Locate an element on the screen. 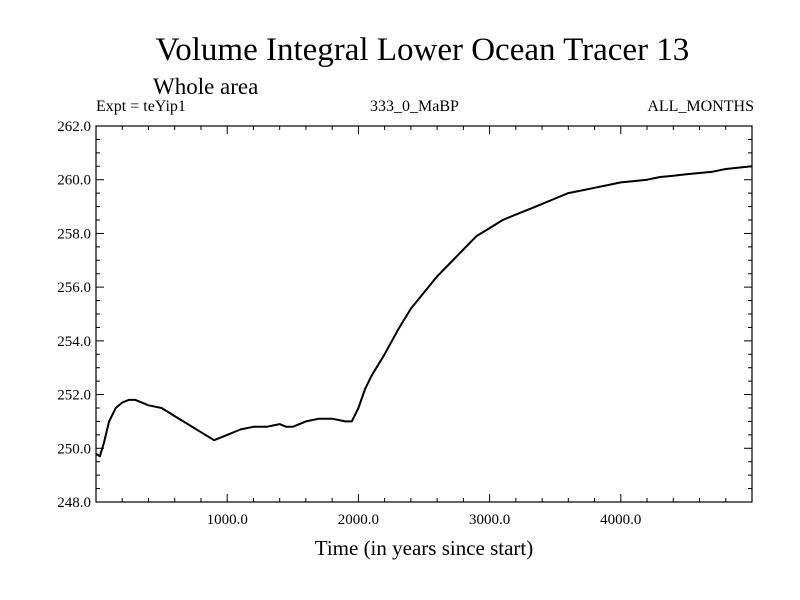 Image resolution: width=800 pixels, height=600 pixels. period-label: 333_0_MaBP is located at coordinates (414, 106).